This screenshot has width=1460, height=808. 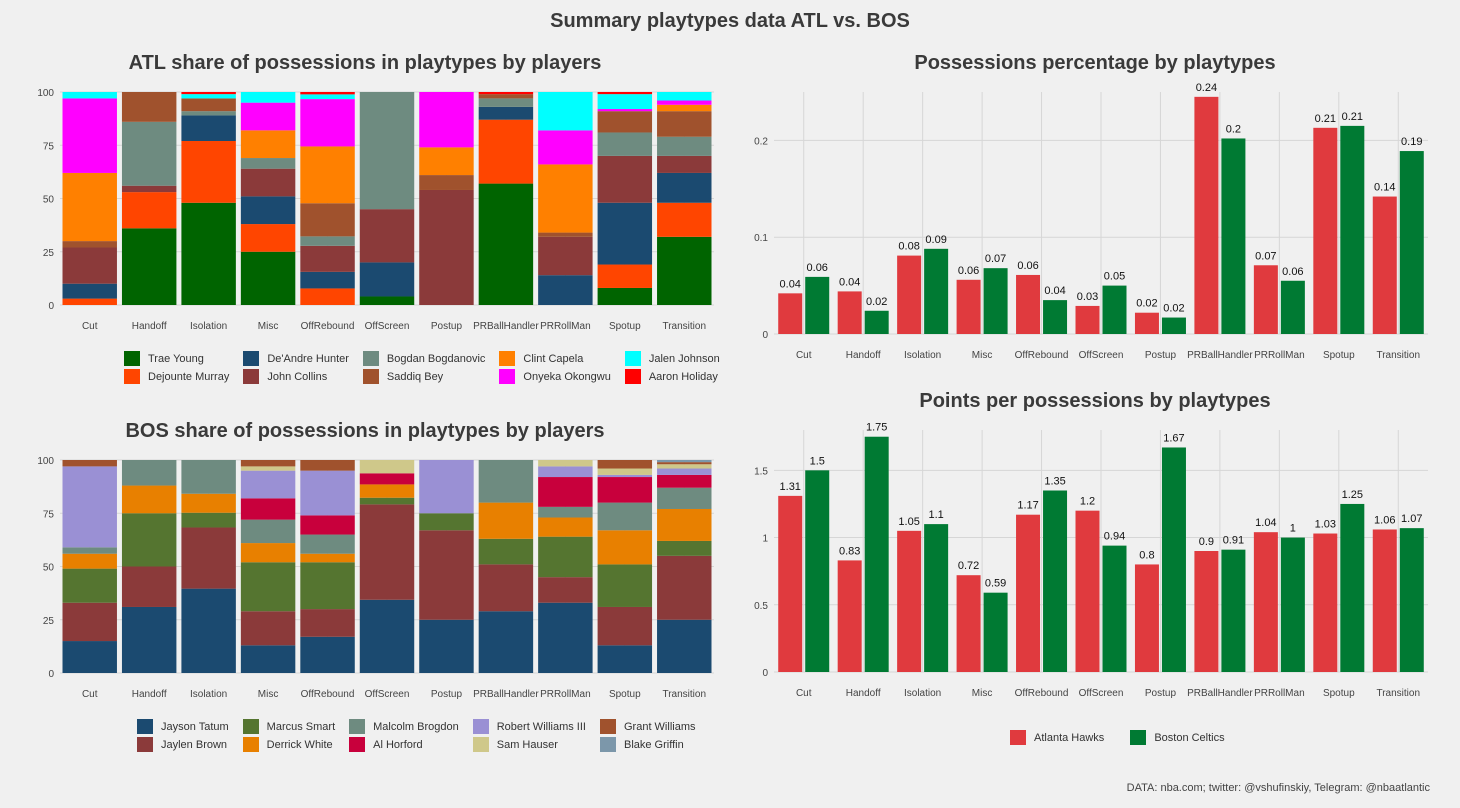 What do you see at coordinates (1339, 355) in the screenshot?
I see `2-x-tick-label: Spotup` at bounding box center [1339, 355].